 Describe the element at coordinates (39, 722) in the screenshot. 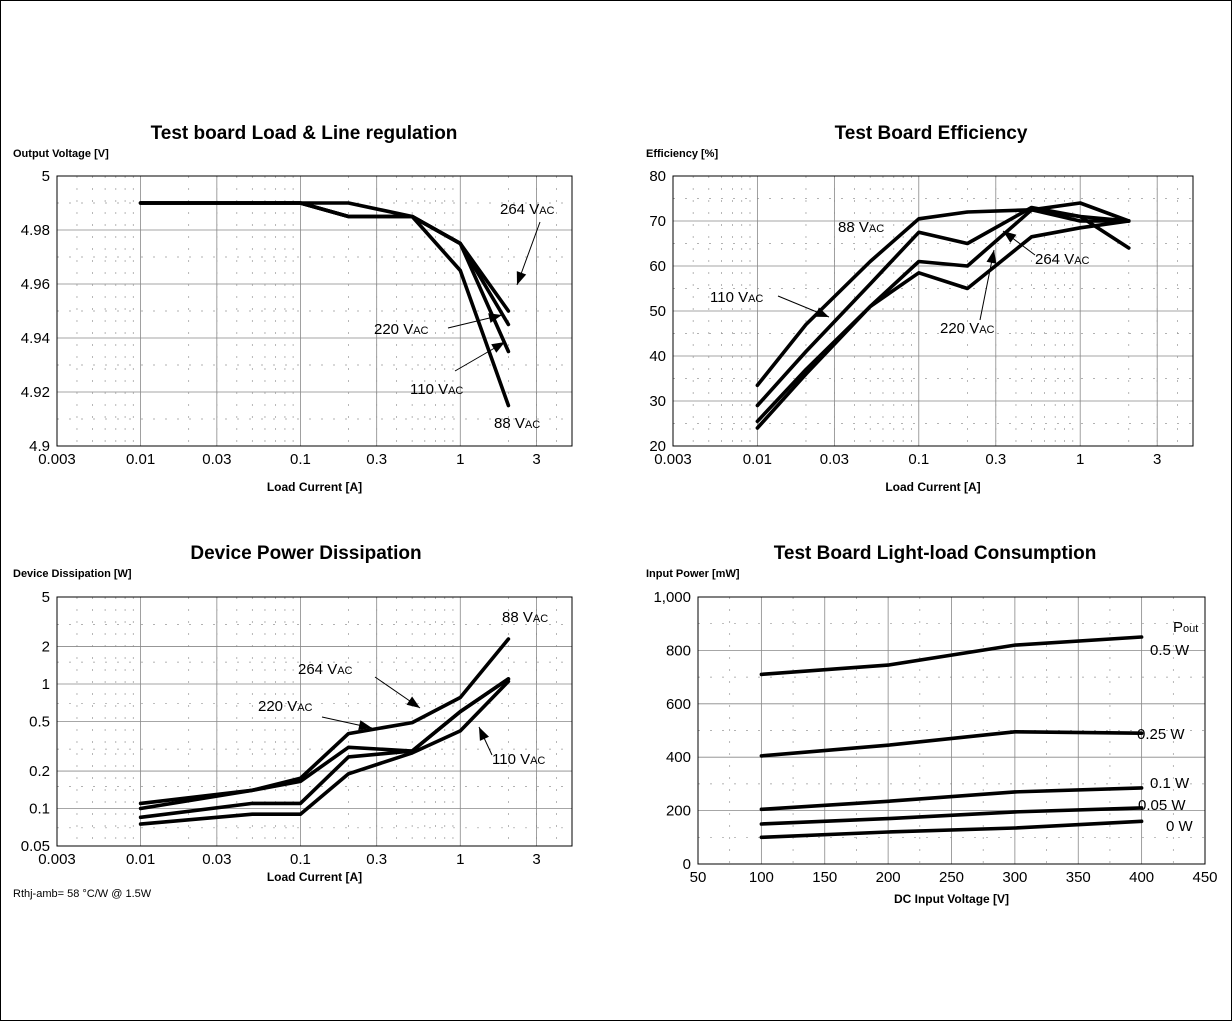

I see `y-tick-label: 0.5` at that location.